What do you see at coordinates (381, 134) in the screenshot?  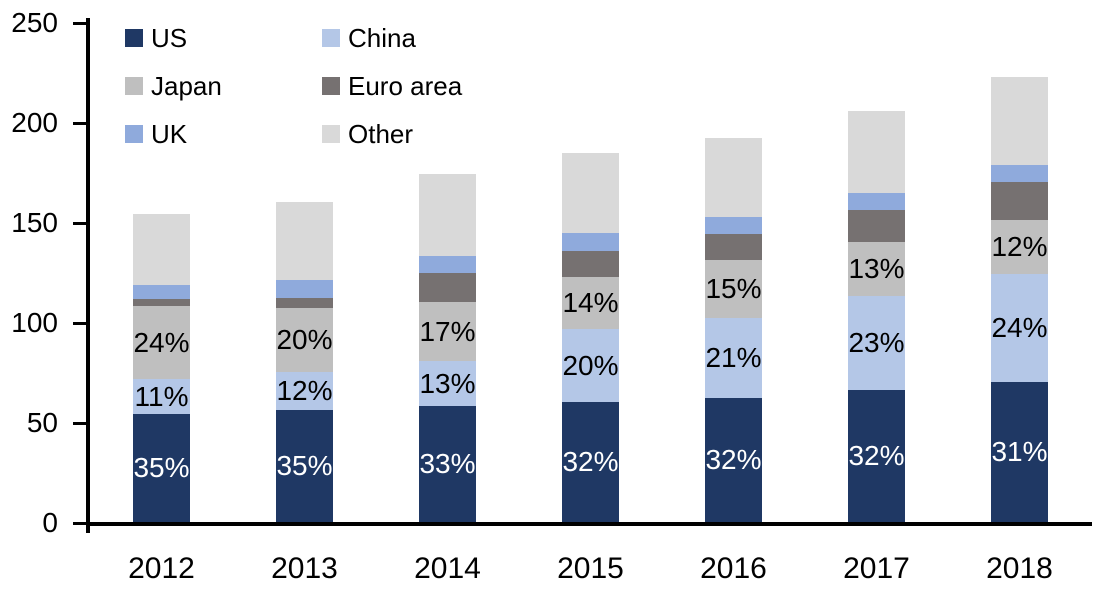 I see `legend-label: Other` at bounding box center [381, 134].